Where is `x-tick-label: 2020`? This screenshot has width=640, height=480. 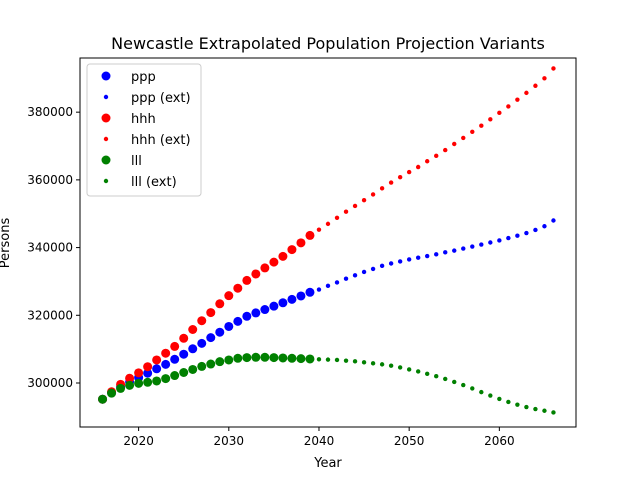
x-tick-label: 2020 is located at coordinates (138, 441).